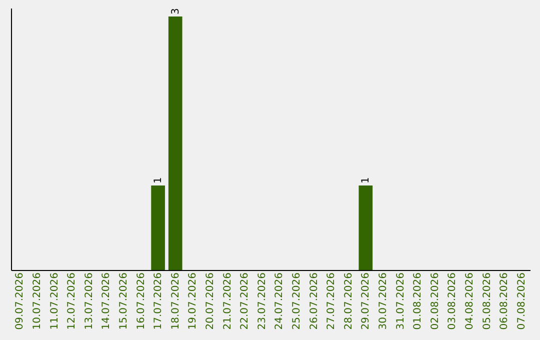 This screenshot has width=540, height=340. Describe the element at coordinates (141, 301) in the screenshot. I see `x-tick-label: 16.07.2026` at that location.